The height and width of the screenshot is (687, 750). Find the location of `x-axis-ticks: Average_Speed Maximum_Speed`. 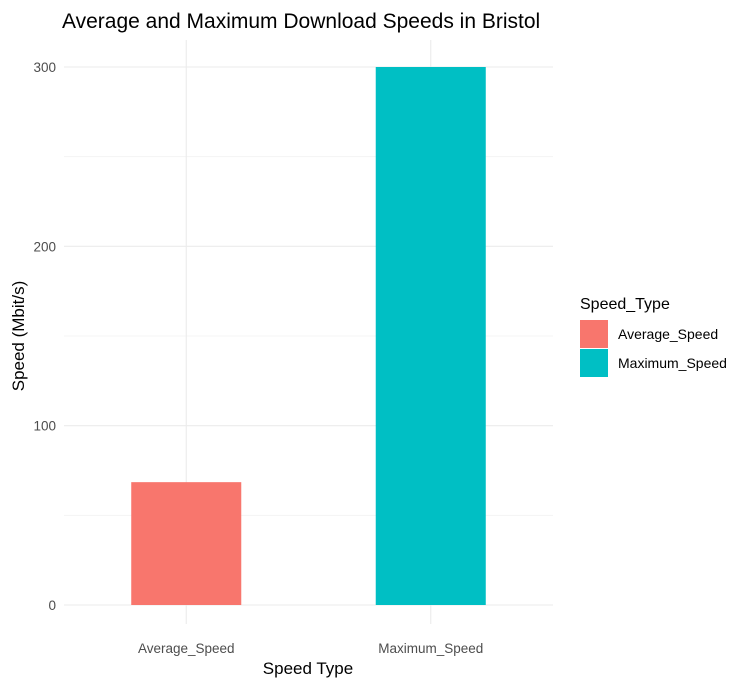

x-axis-ticks: Average_Speed Maximum_Speed is located at coordinates (310, 648).